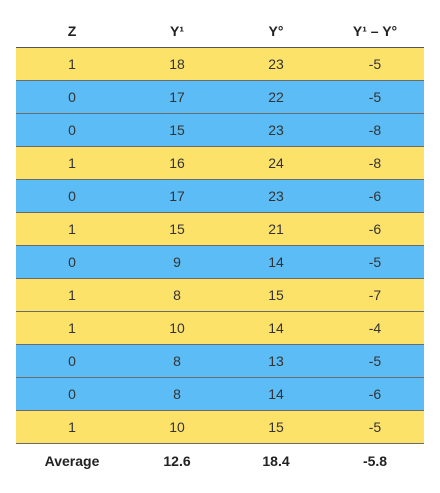 This screenshot has width=440, height=493. What do you see at coordinates (72, 31) in the screenshot?
I see `header-z: Z` at bounding box center [72, 31].